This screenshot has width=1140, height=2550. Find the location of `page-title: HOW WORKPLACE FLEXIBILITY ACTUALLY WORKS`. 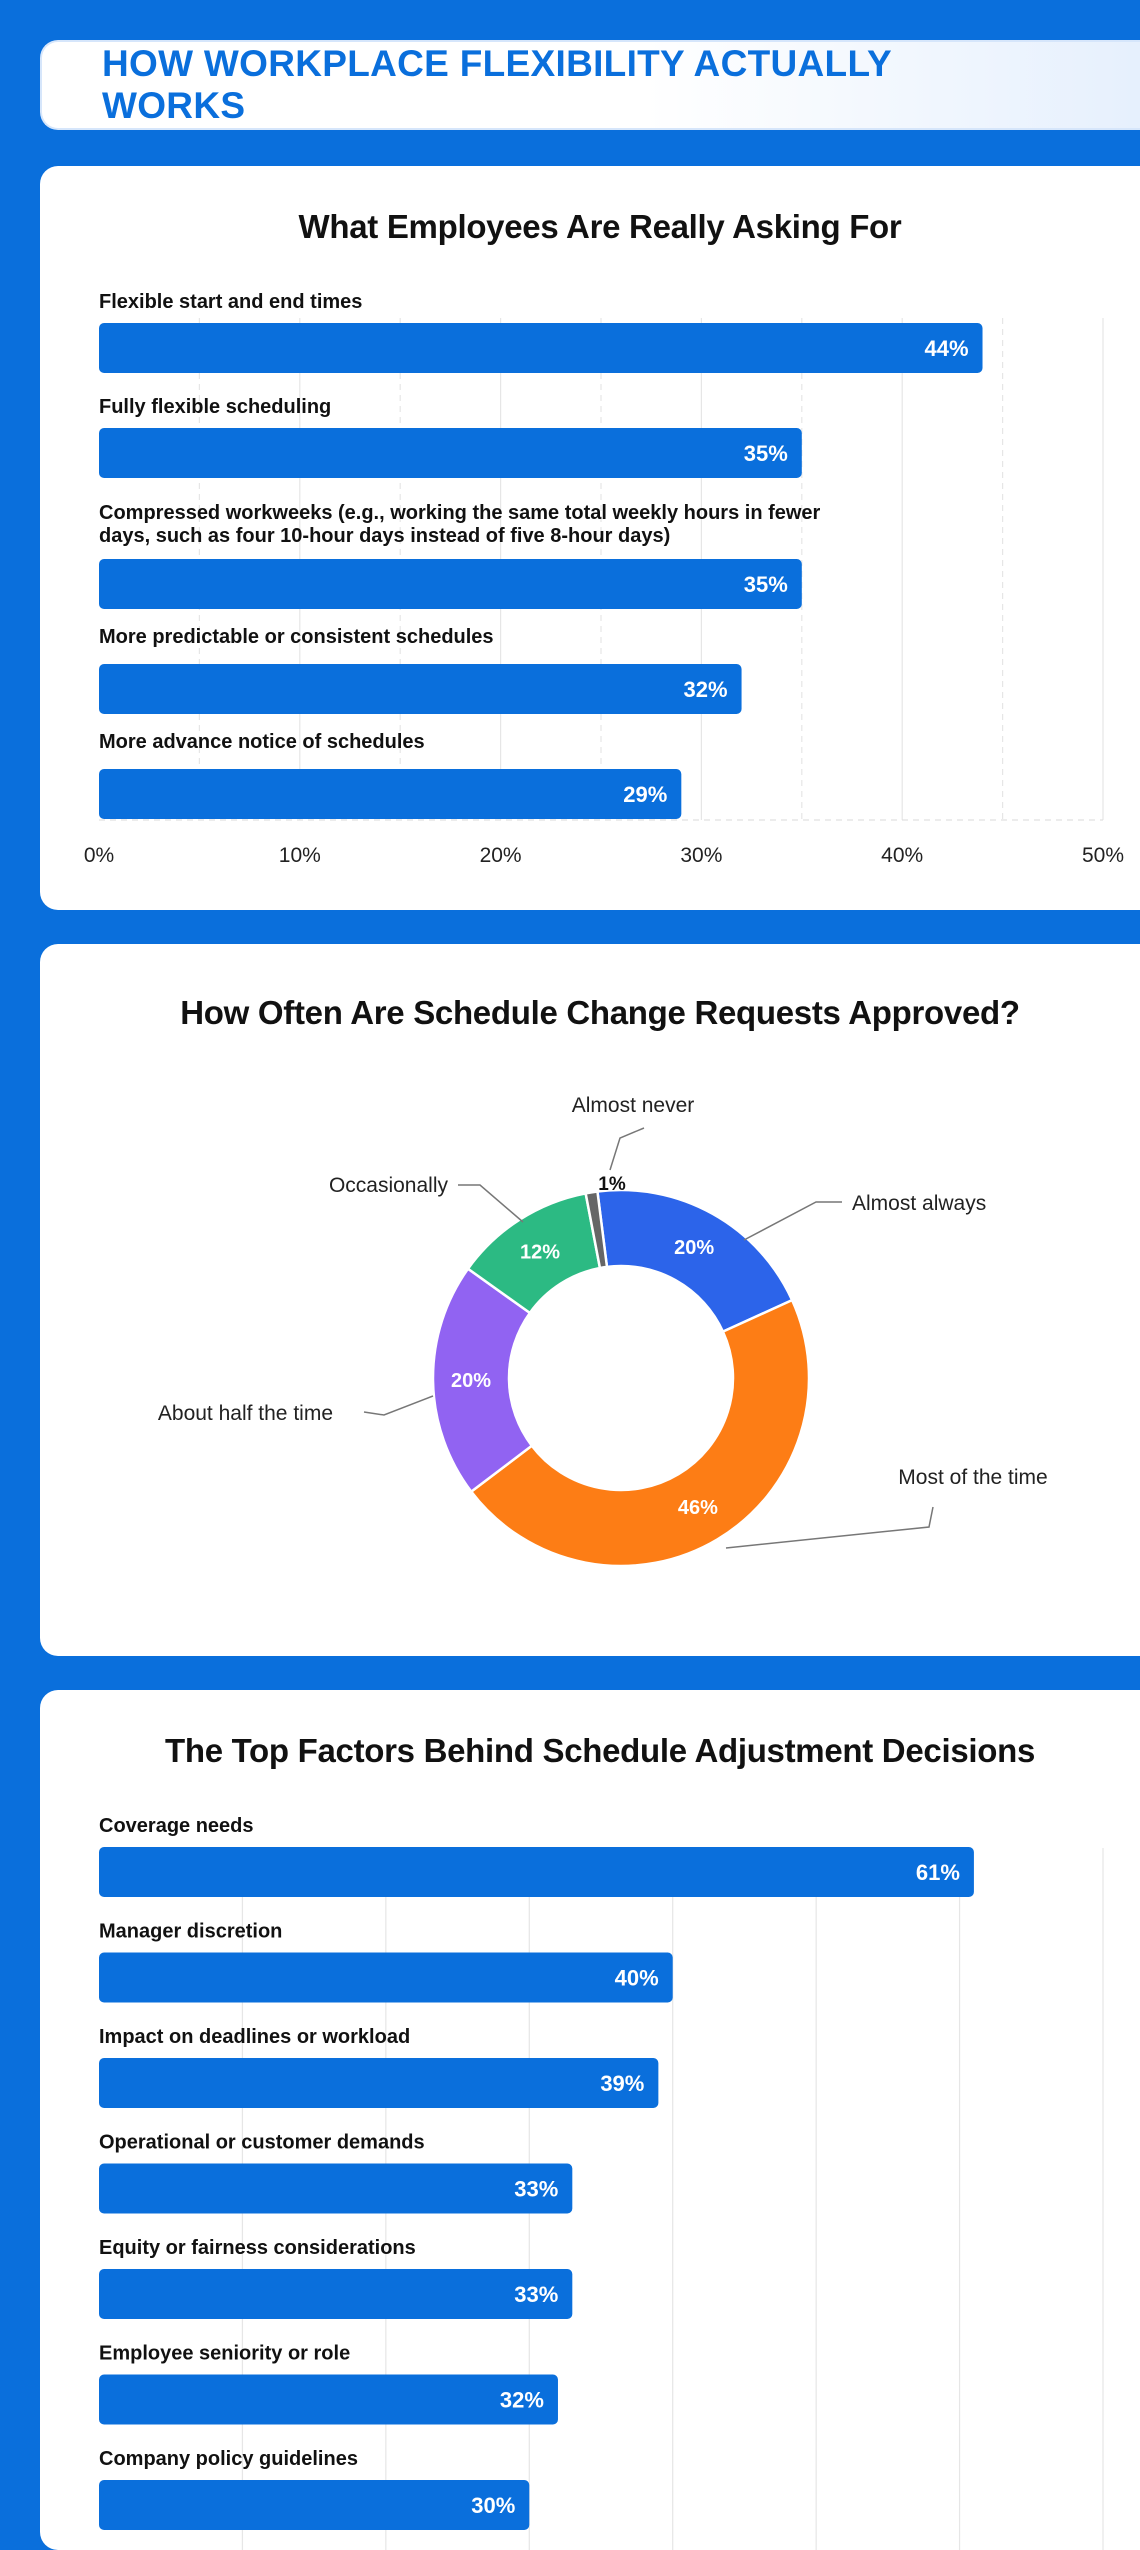

page-title: HOW WORKPLACE FLEXIBILITY ACTUALLY WORKS is located at coordinates (497, 84).